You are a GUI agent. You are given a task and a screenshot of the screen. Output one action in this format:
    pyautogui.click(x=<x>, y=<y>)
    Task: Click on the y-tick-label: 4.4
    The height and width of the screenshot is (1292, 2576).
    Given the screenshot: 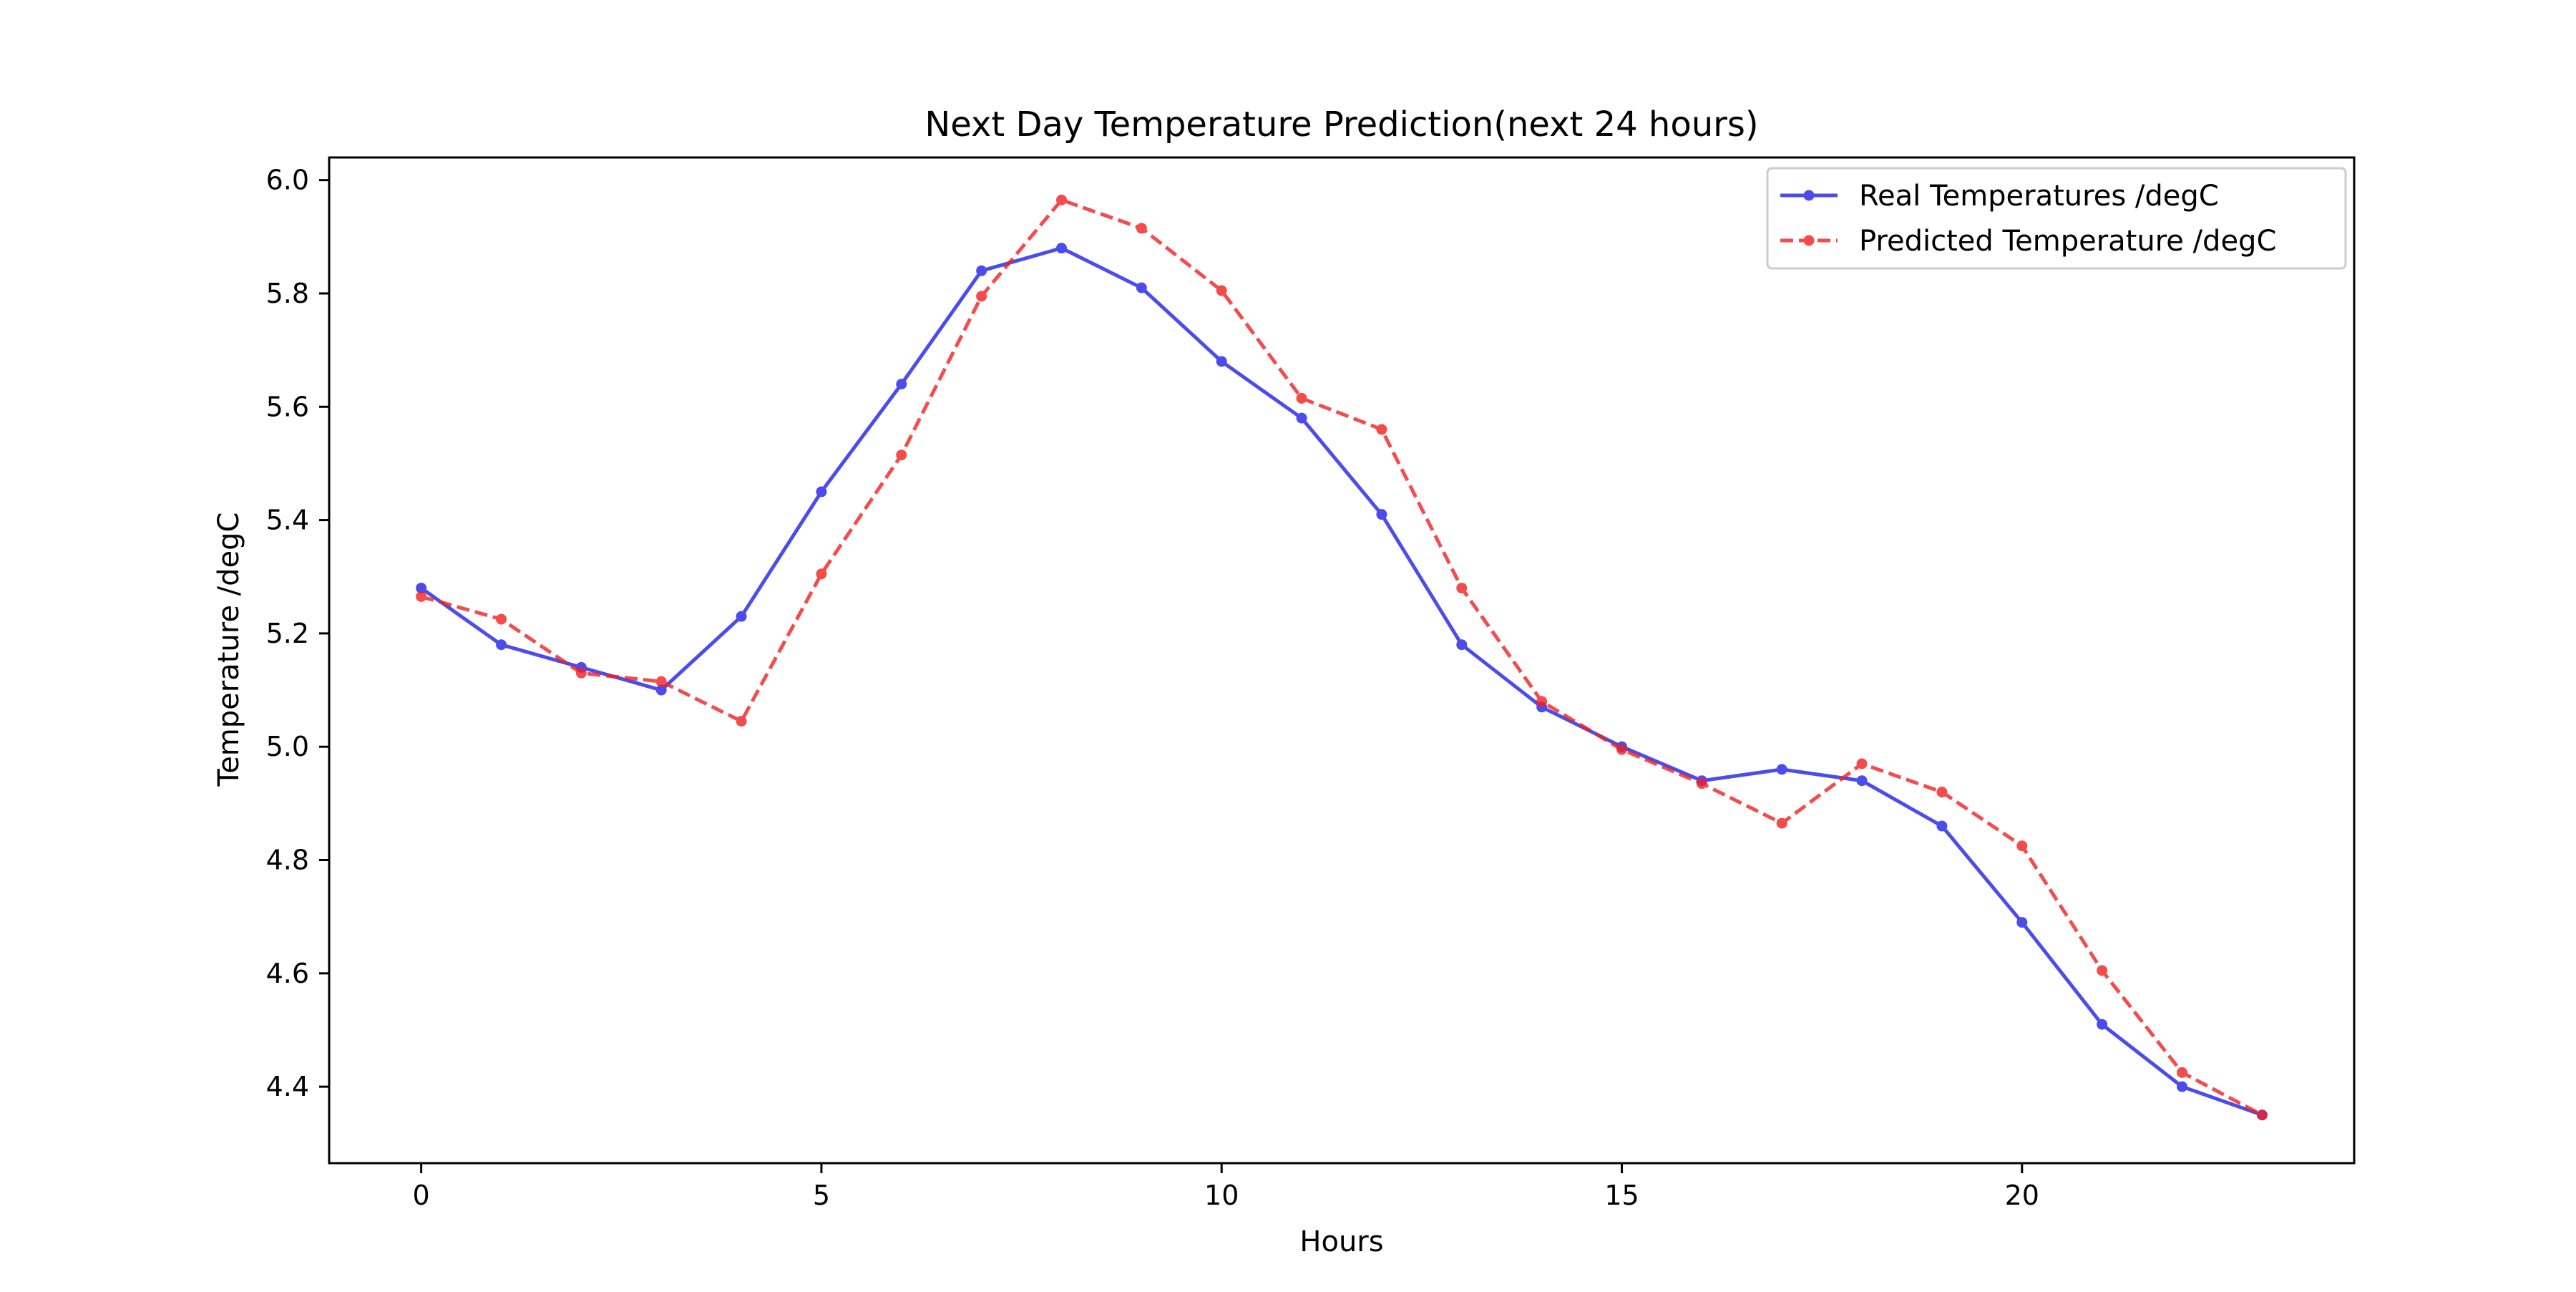 What is the action you would take?
    pyautogui.click(x=287, y=1086)
    